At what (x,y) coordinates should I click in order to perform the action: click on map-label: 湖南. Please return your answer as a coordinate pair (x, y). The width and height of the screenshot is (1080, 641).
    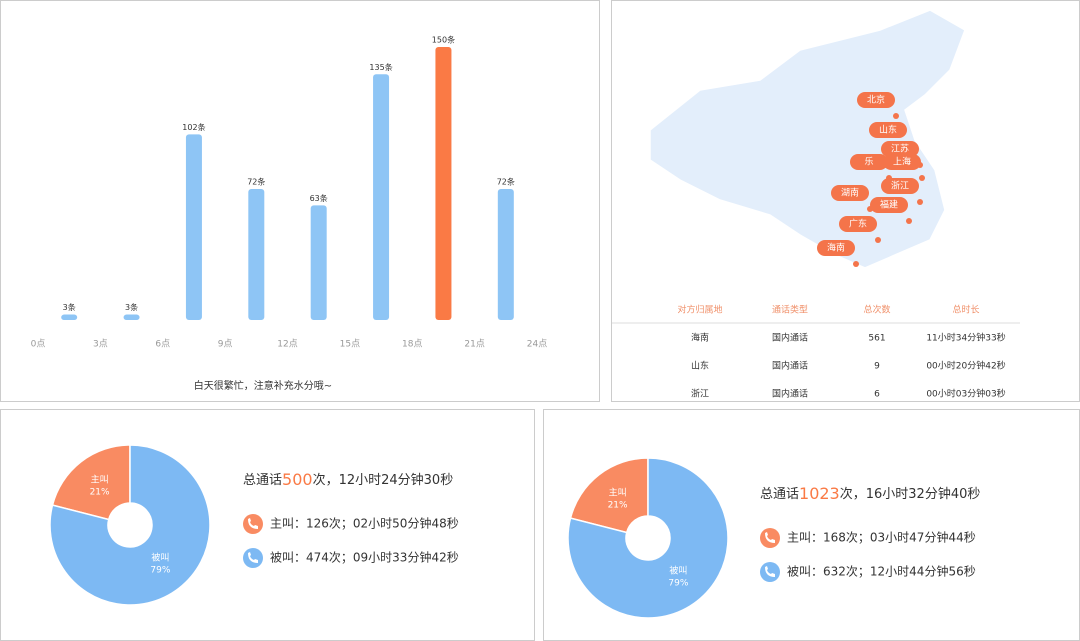
    Looking at the image, I should click on (850, 193).